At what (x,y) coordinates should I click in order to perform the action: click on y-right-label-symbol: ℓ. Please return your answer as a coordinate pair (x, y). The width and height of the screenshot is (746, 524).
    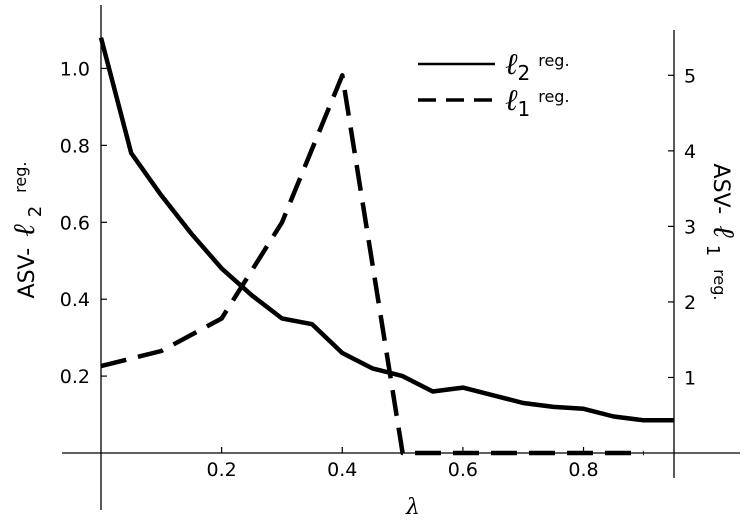
    Looking at the image, I should click on (723, 231).